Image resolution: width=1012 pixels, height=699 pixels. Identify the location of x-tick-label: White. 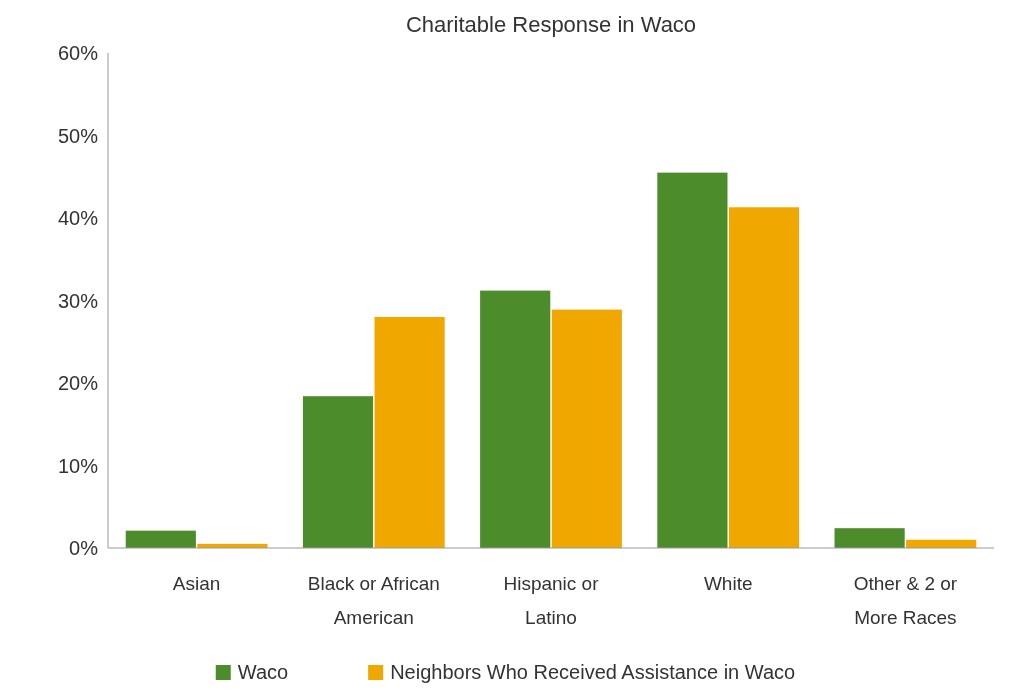
(728, 583).